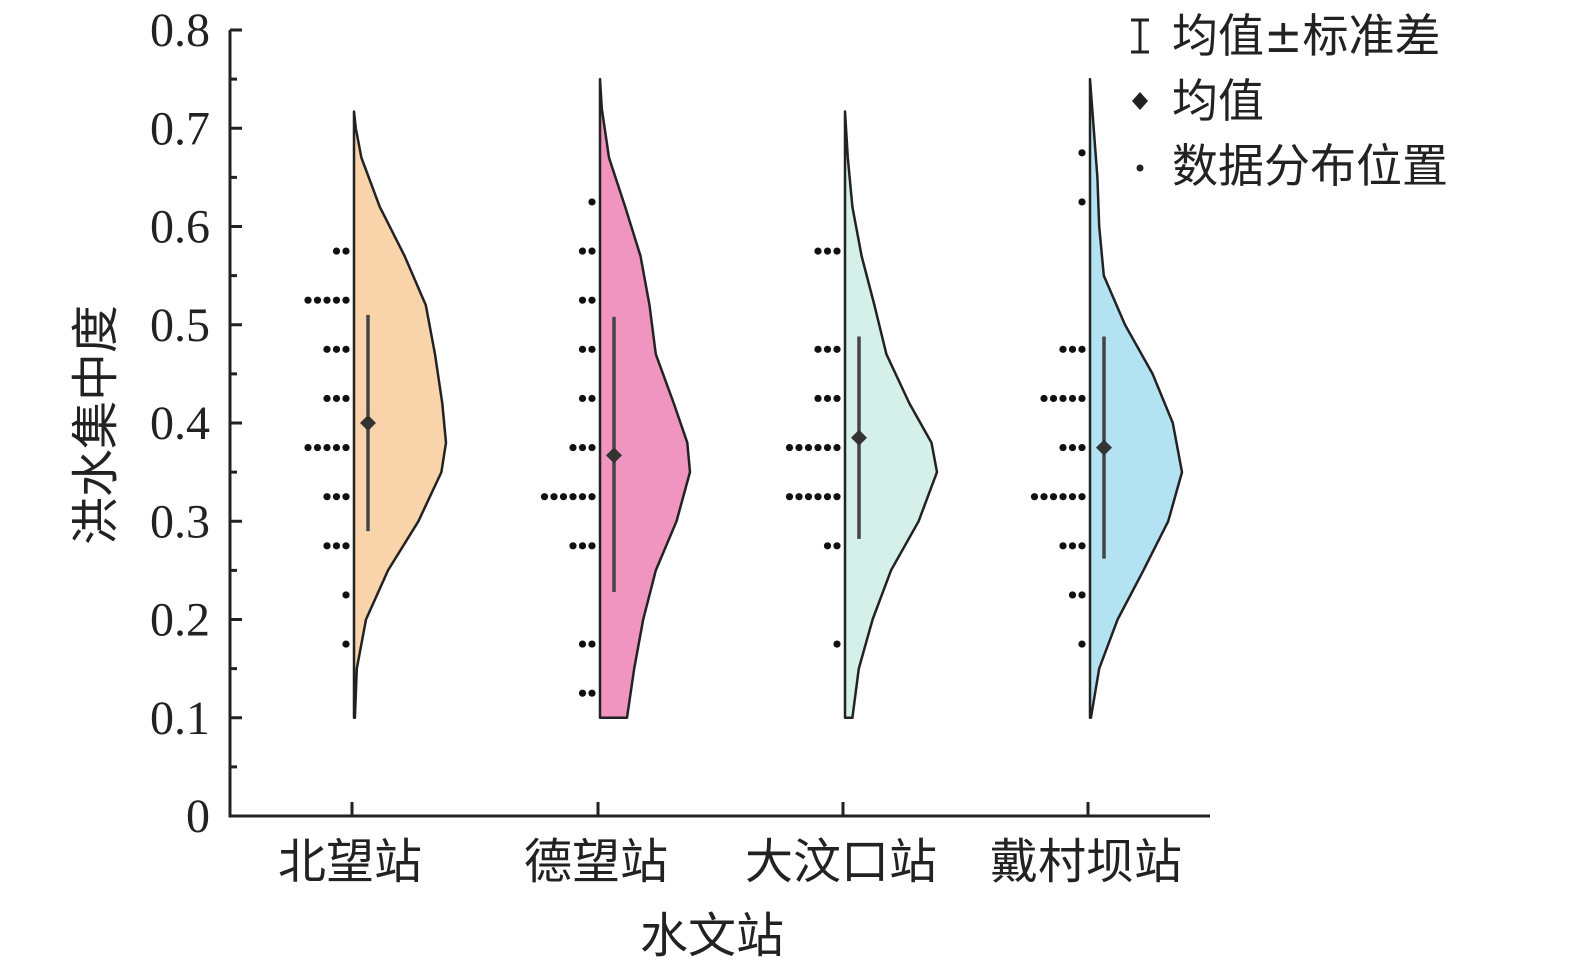  I want to click on y-tick-label: 0.6, so click(180, 227).